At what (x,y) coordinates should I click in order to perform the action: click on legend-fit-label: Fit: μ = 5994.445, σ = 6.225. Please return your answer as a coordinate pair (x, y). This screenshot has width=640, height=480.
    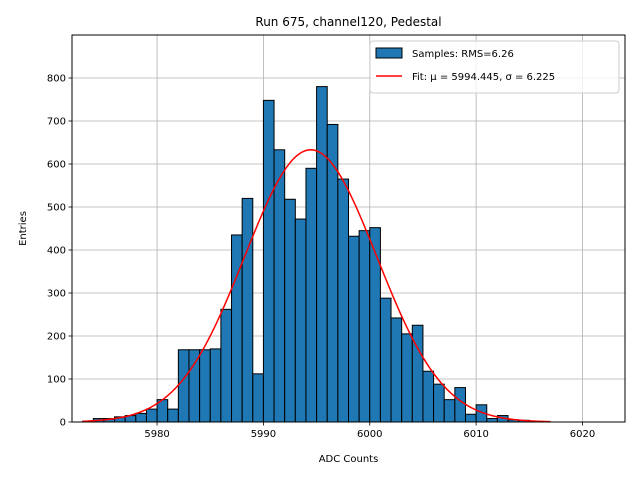
    Looking at the image, I should click on (483, 77).